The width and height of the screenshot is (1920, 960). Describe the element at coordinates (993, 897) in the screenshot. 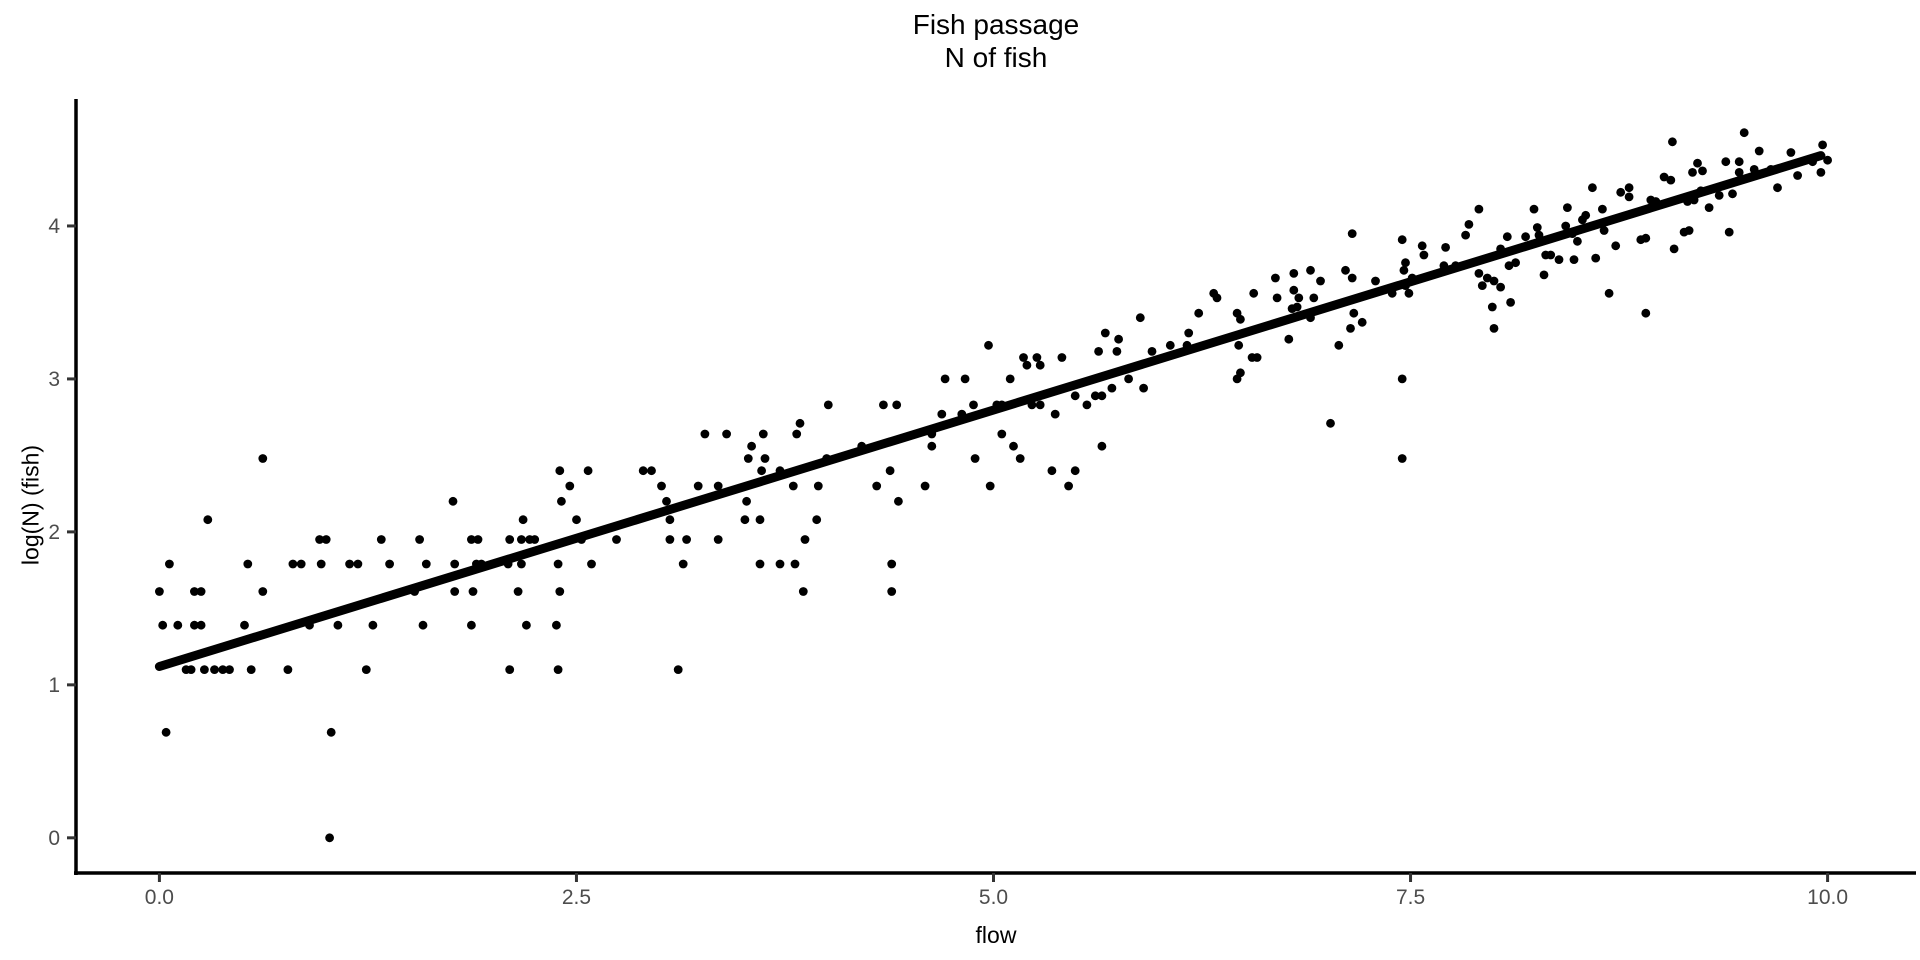

I see `x-tick-label: 5.0` at that location.